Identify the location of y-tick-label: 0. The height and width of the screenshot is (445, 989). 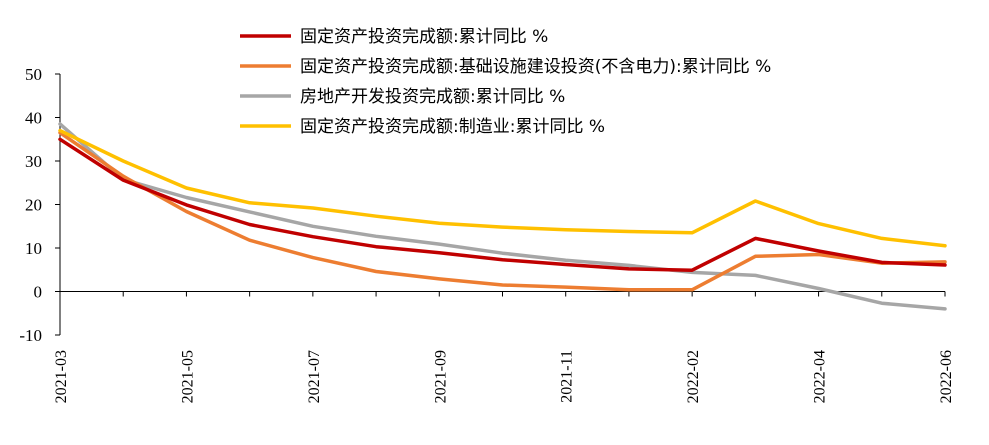
(38, 292).